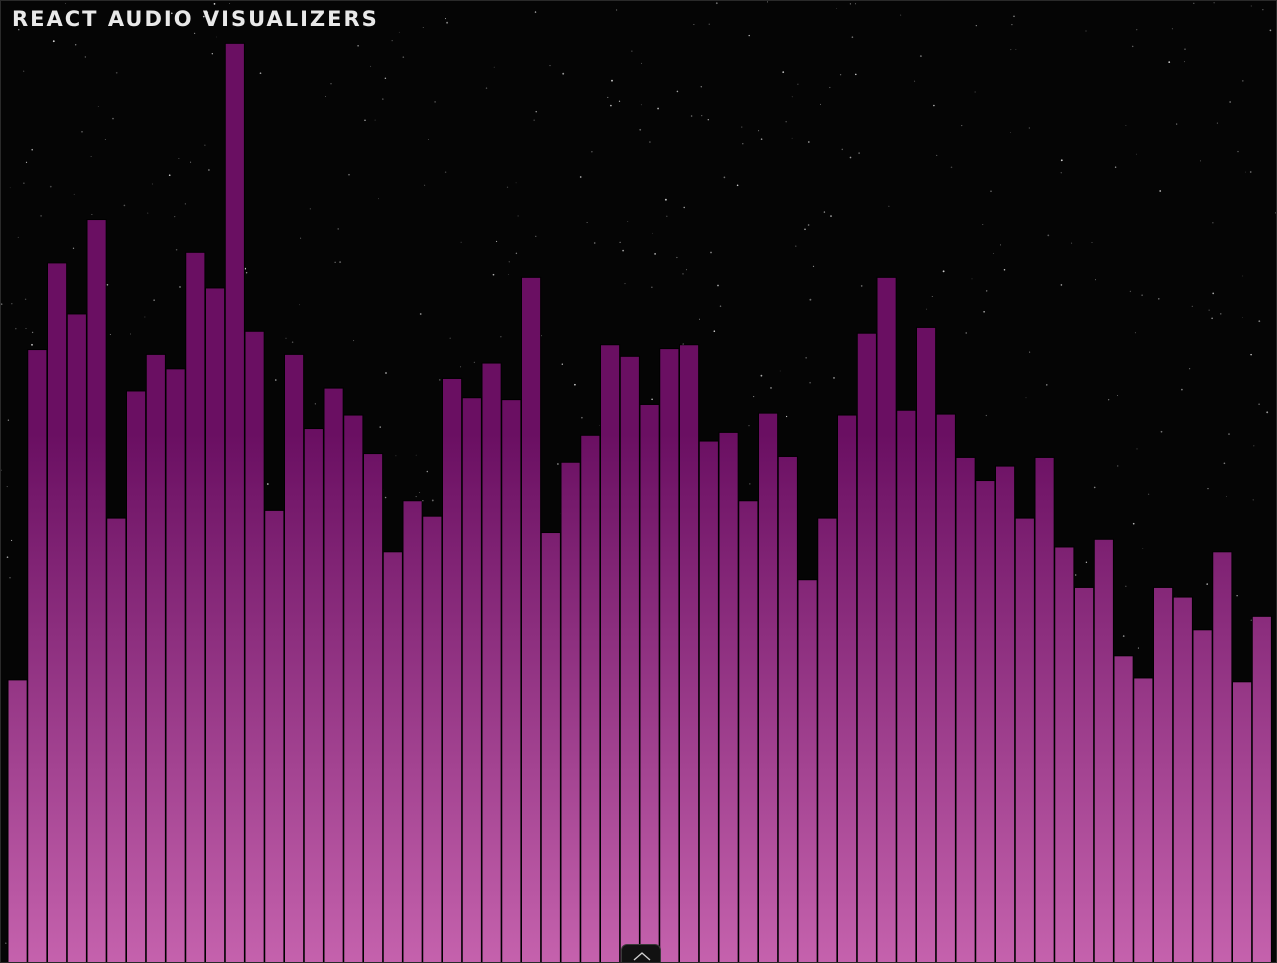  Describe the element at coordinates (195, 19) in the screenshot. I see `app-title: REACT AUDIO VISUALIZERS` at that location.